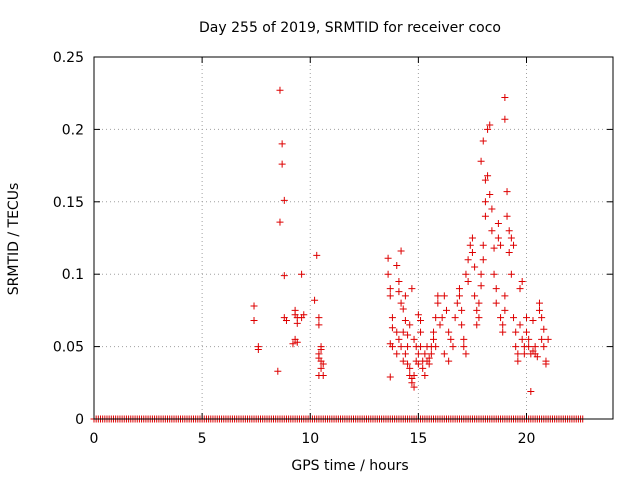 This screenshot has width=640, height=485. What do you see at coordinates (73, 130) in the screenshot?
I see `y-tick-label: 0.2` at bounding box center [73, 130].